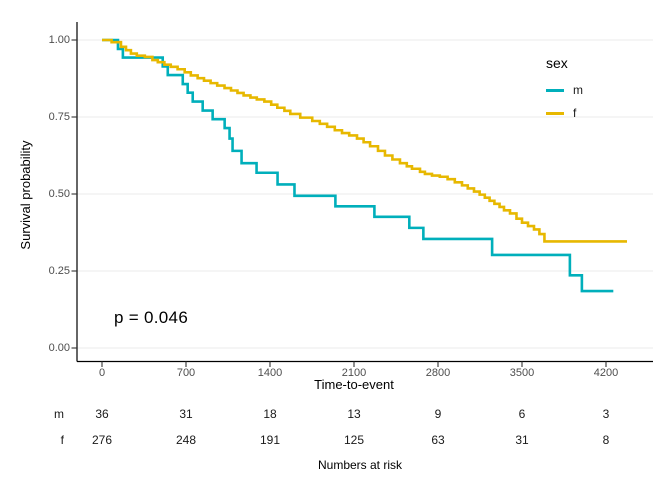  What do you see at coordinates (151, 318) in the screenshot?
I see `p-value-annotation: p = 0.046` at bounding box center [151, 318].